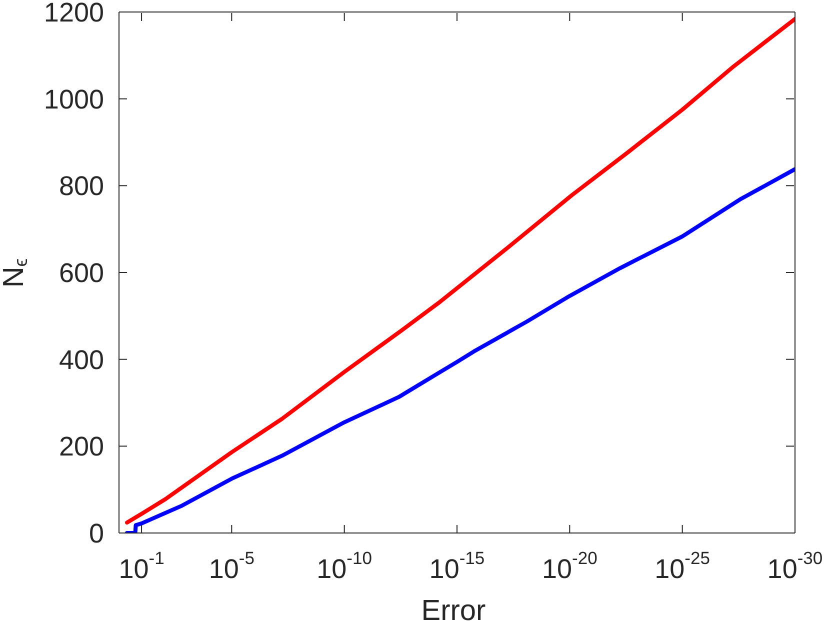 This screenshot has width=825, height=621. I want to click on x-tick-label: 10$^{-15}$, so click(457, 566).